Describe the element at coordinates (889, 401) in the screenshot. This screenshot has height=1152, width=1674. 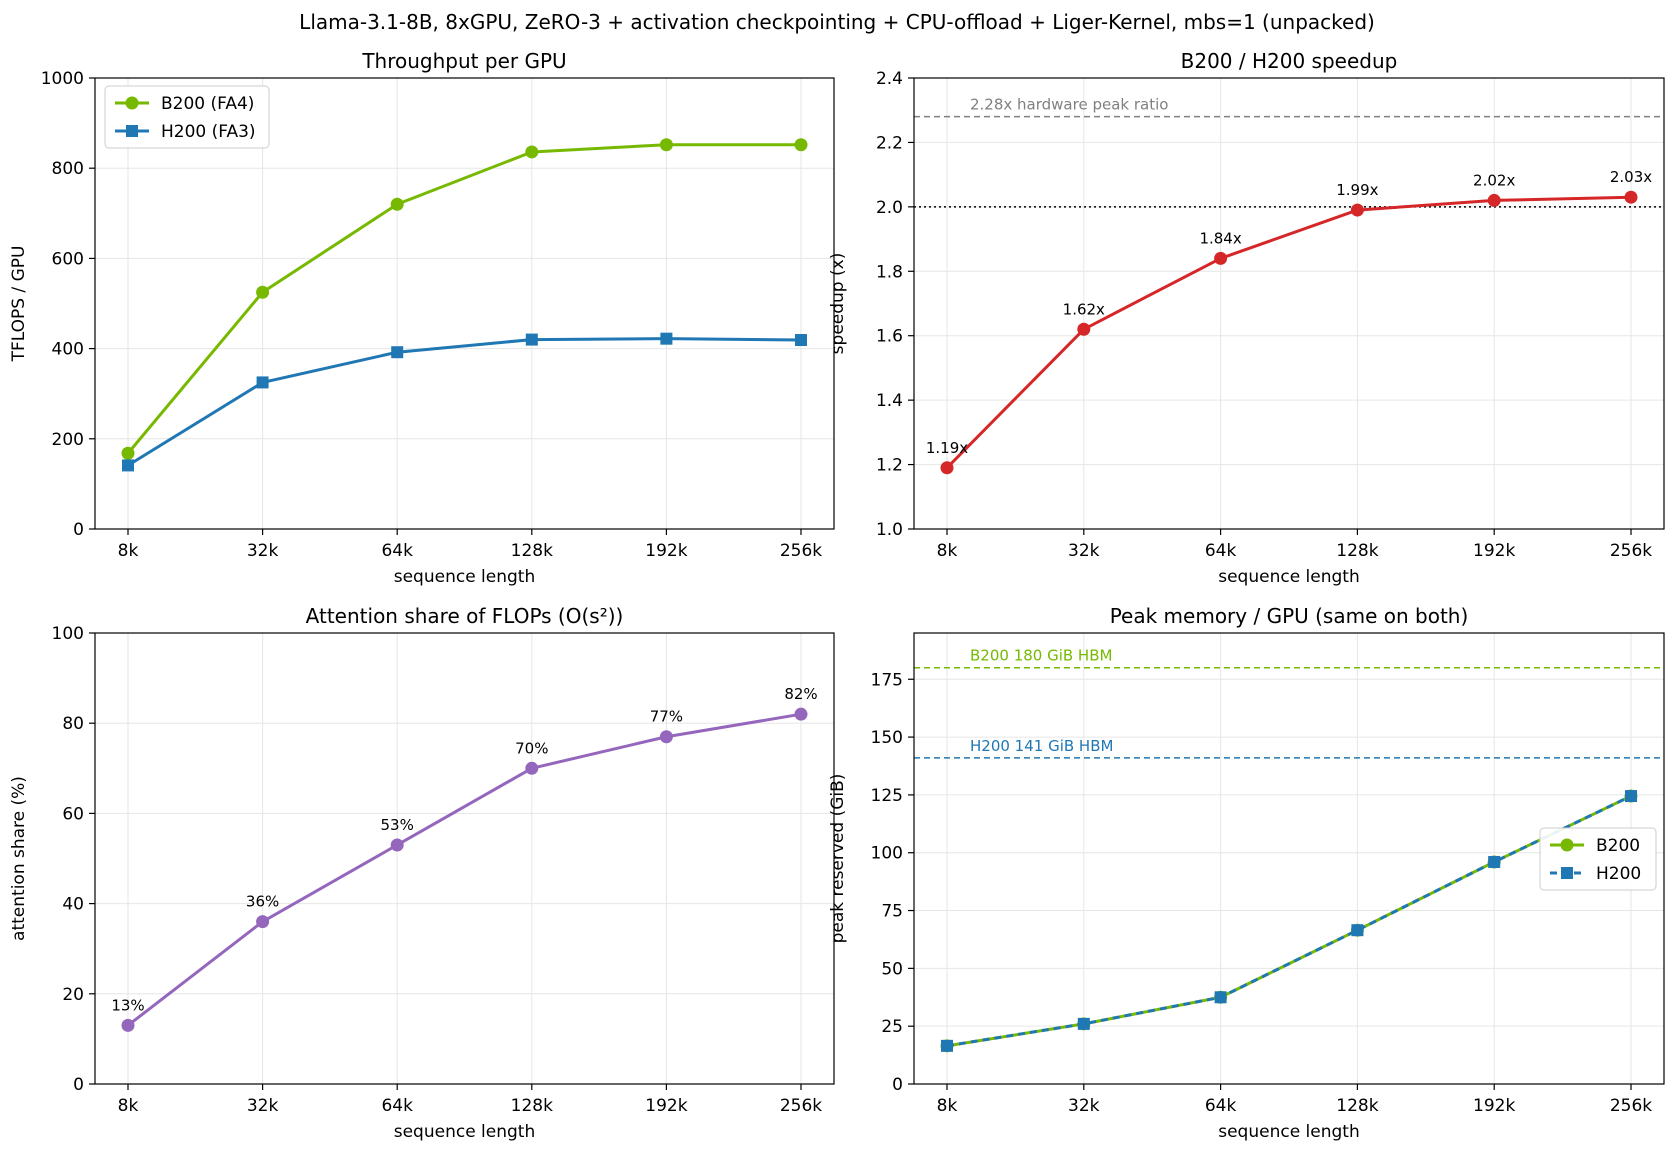
I see `y-tick-label: 1.4` at that location.